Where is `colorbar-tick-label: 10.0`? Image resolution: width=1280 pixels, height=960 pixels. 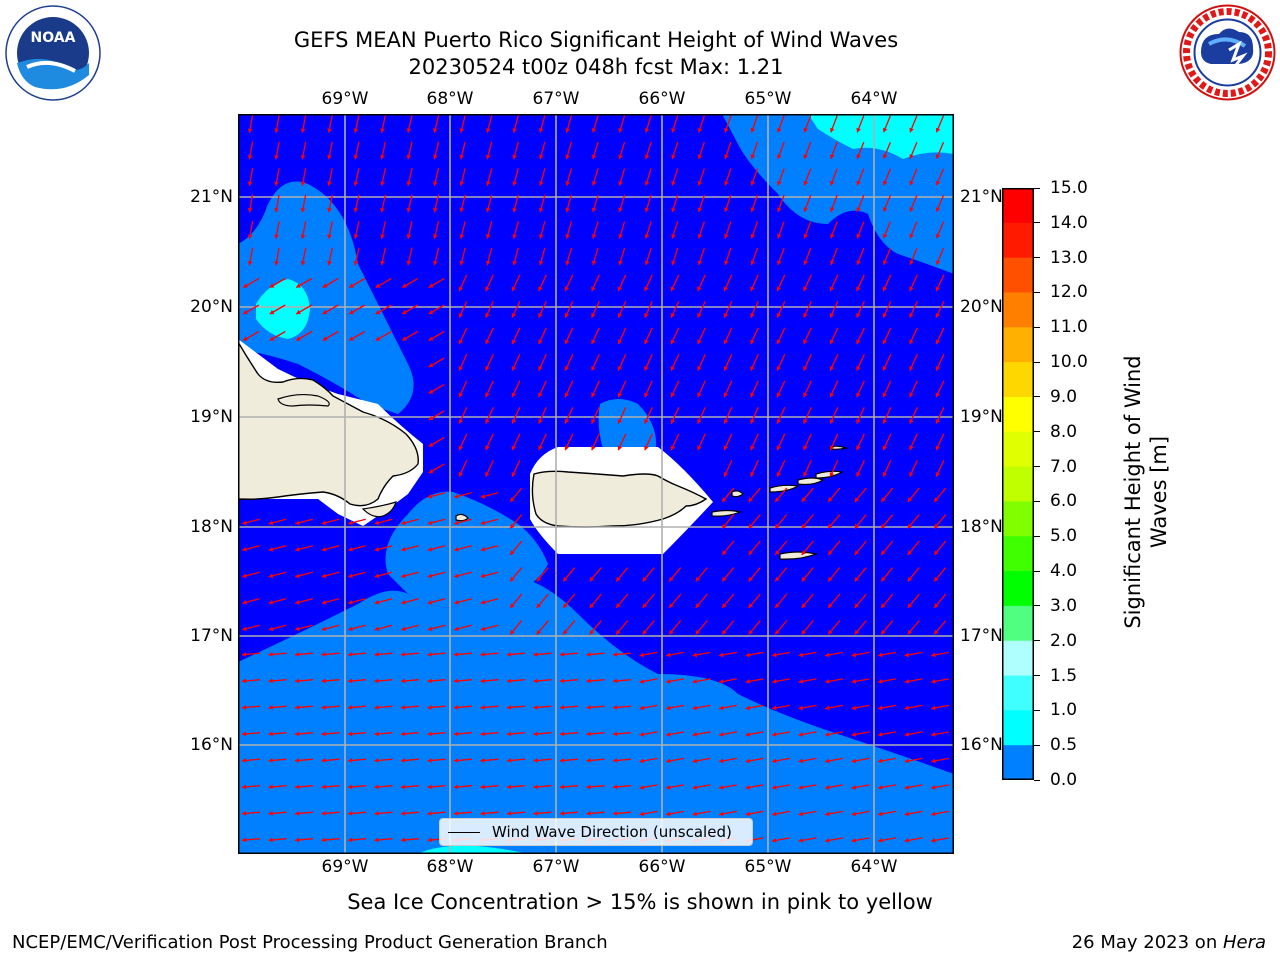
colorbar-tick-label: 10.0 is located at coordinates (1069, 362).